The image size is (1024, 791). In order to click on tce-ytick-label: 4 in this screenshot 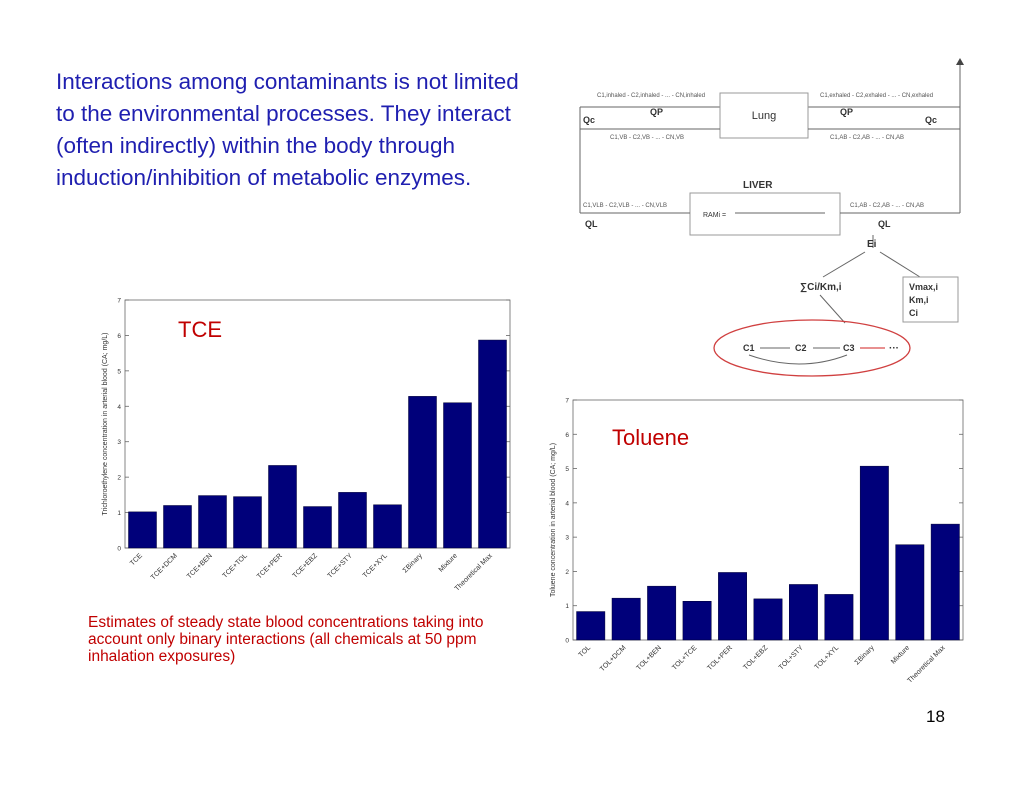, I will do `click(119, 407)`.